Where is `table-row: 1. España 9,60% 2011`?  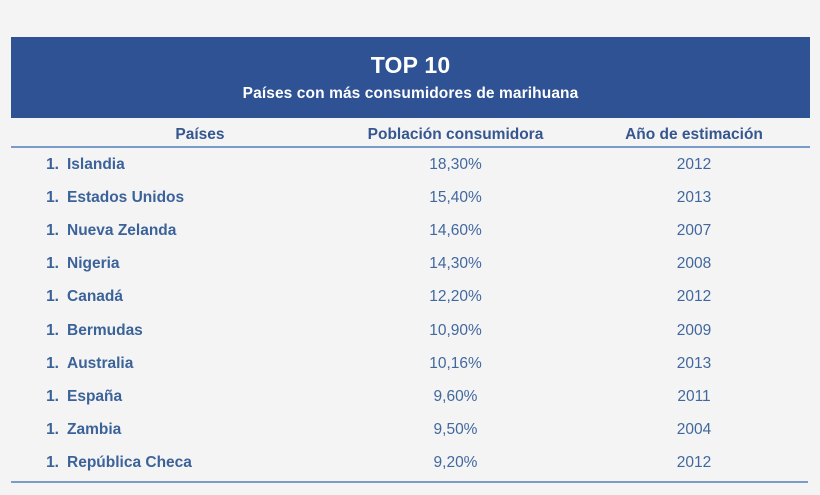 table-row: 1. España 9,60% 2011 is located at coordinates (410, 396).